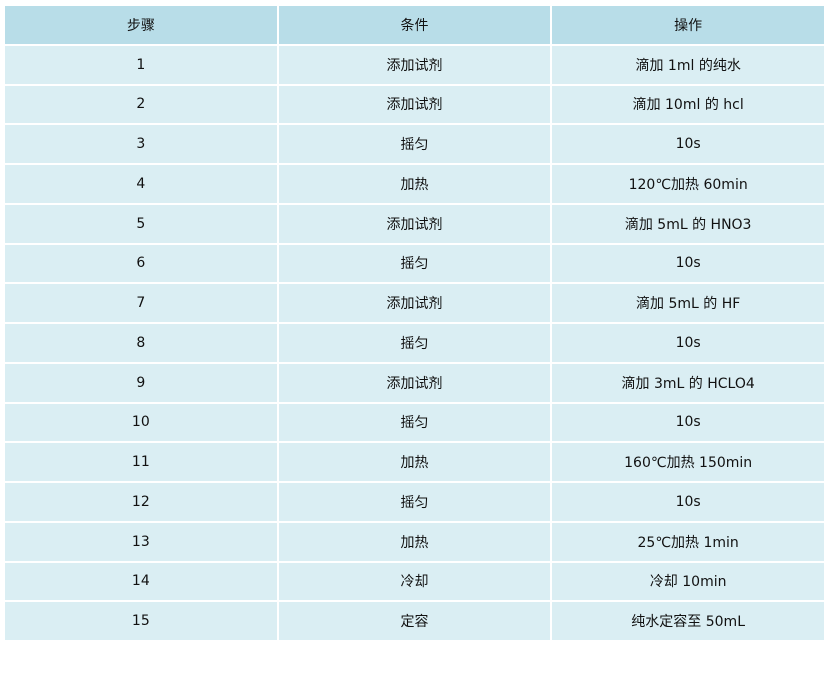 The width and height of the screenshot is (829, 676). Describe the element at coordinates (688, 303) in the screenshot. I see `cell-operation: 滴加 5mL 的 HF` at that location.